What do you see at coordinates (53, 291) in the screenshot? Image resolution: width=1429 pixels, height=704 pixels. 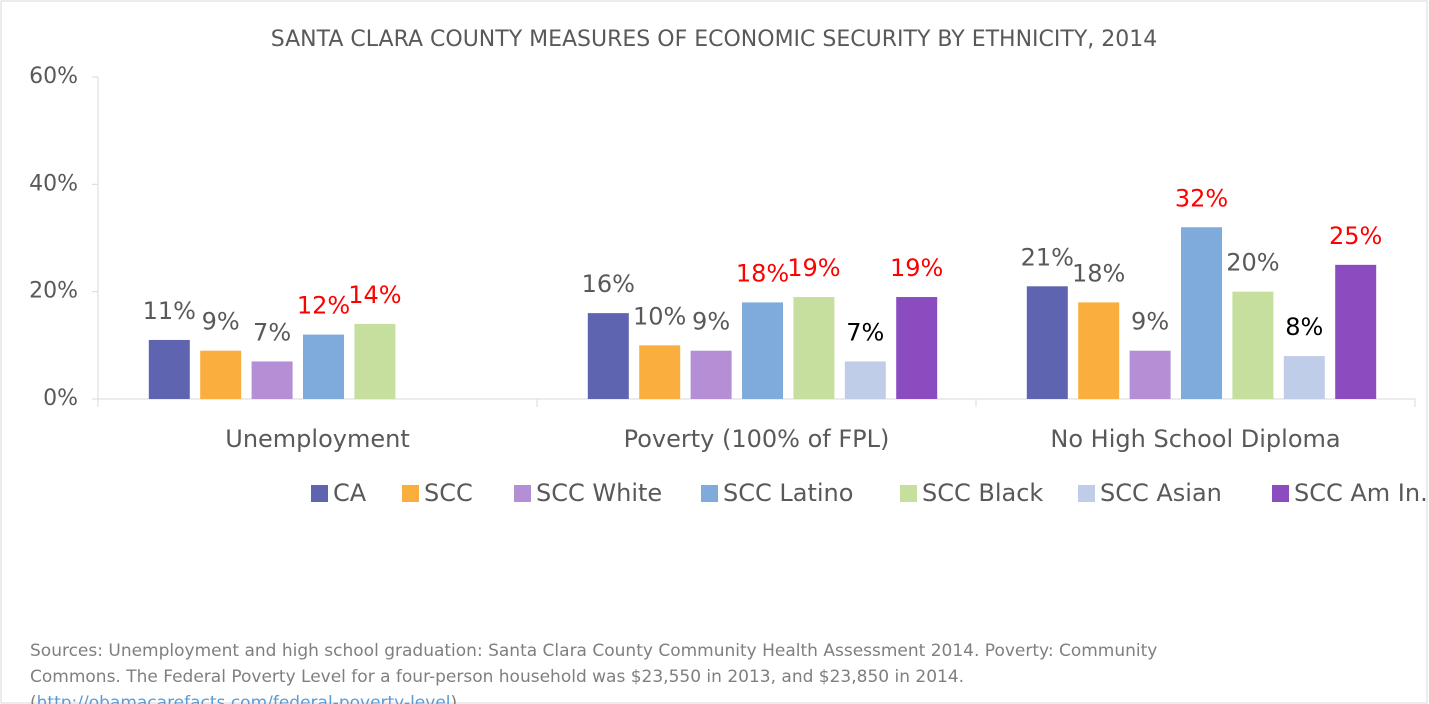 I see `y-tick-label: 20%` at bounding box center [53, 291].